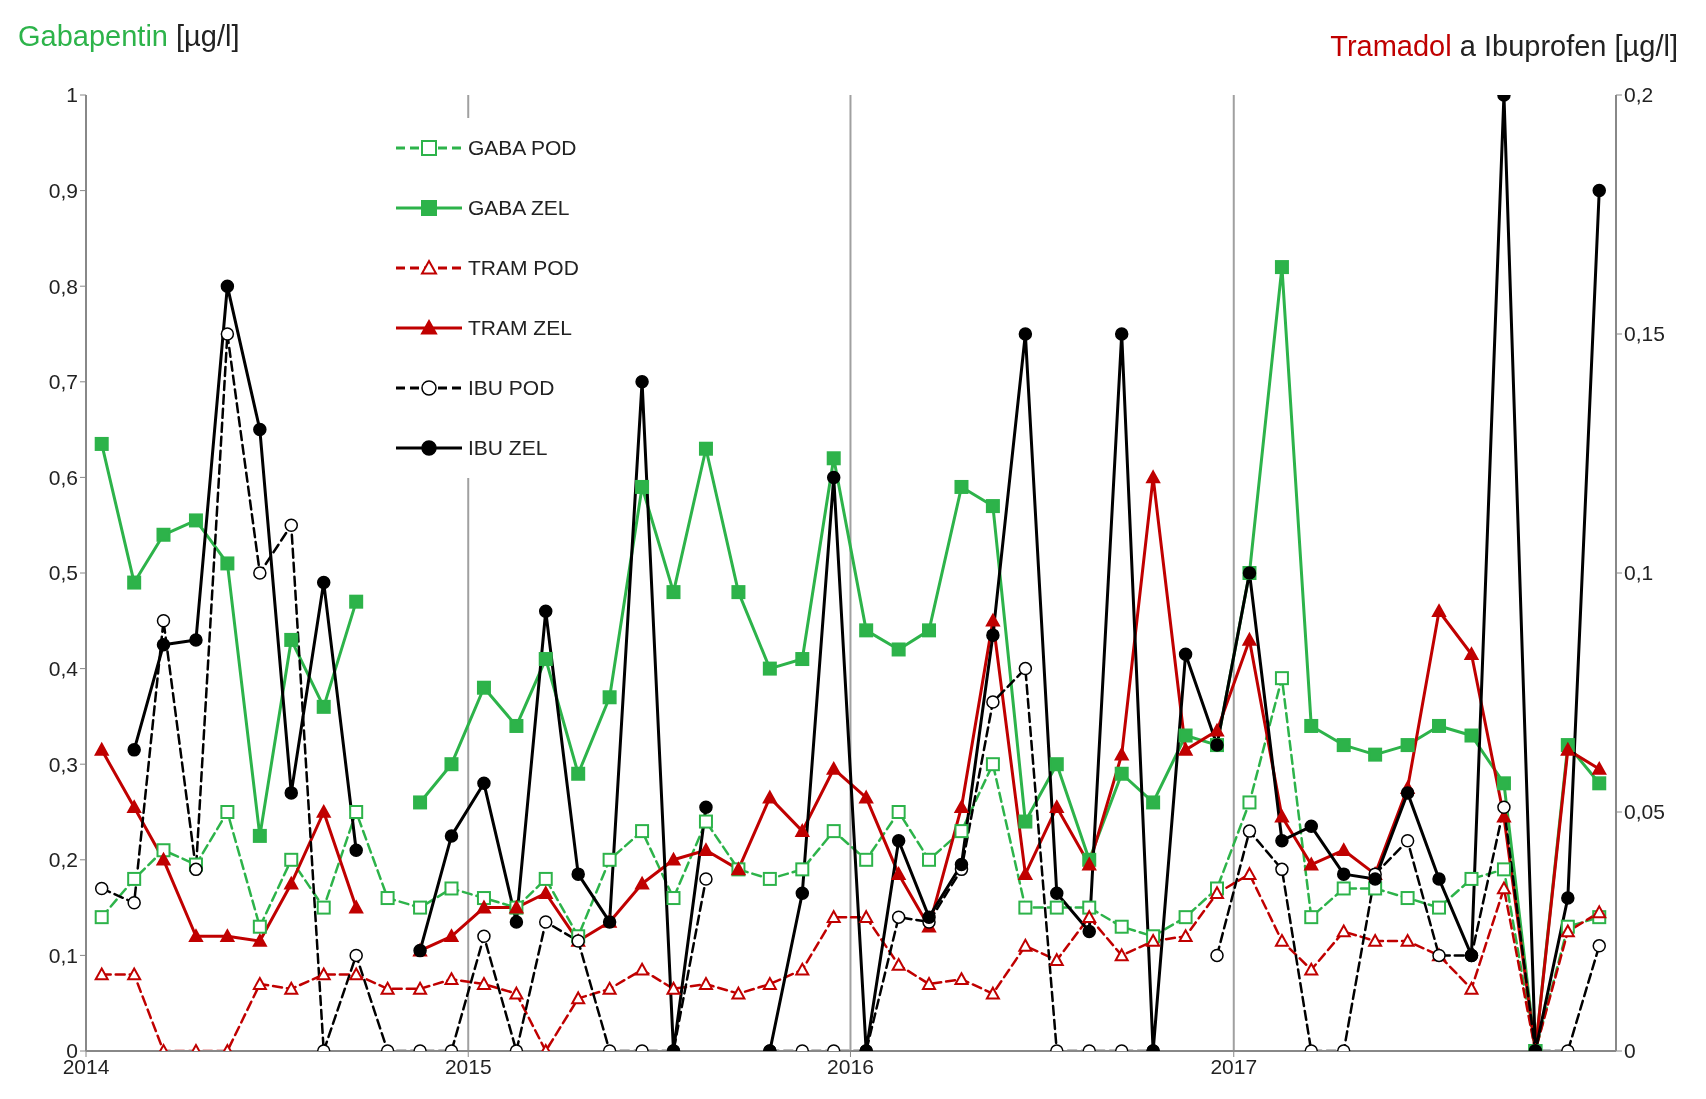 This screenshot has height=1099, width=1706. What do you see at coordinates (1630, 1051) in the screenshot?
I see `y2-tick-label: 0` at bounding box center [1630, 1051].